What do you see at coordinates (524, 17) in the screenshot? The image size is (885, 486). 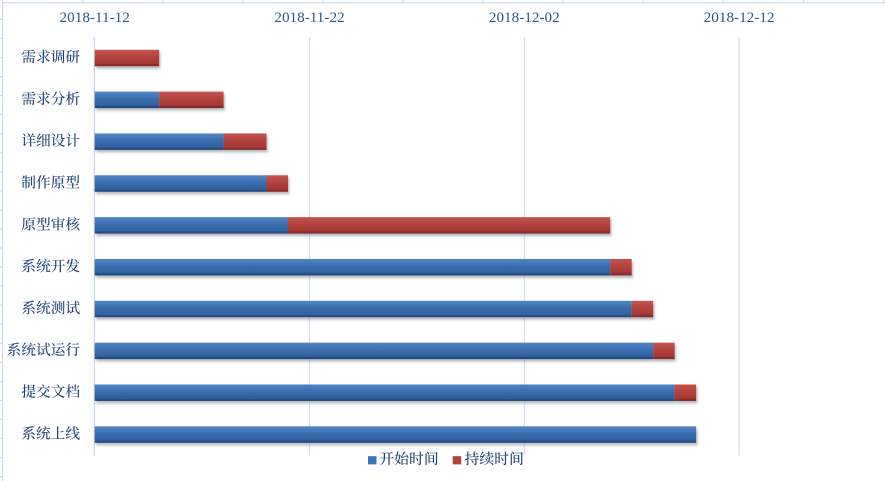 I see `svg-text: 2018-12-02` at bounding box center [524, 17].